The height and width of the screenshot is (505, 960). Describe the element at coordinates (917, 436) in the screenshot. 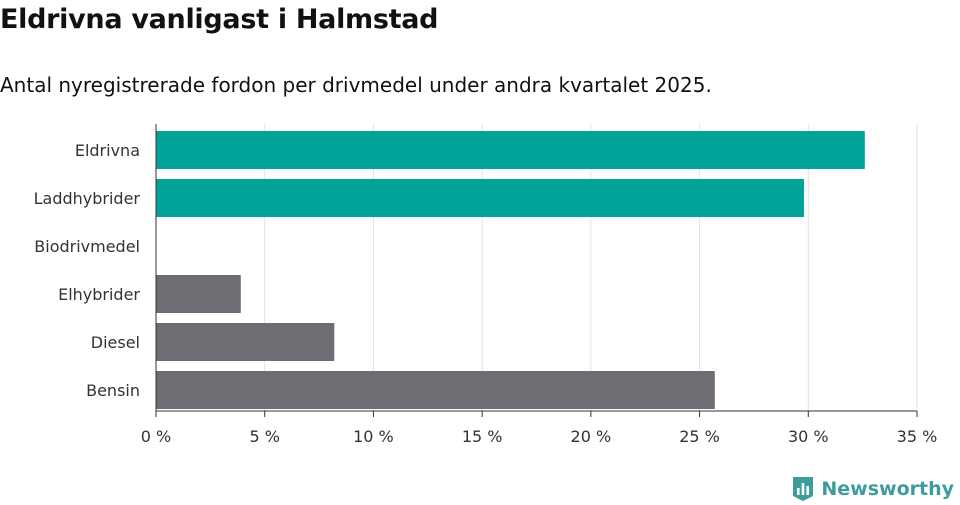

I see `x-tick-label: 35 %` at that location.